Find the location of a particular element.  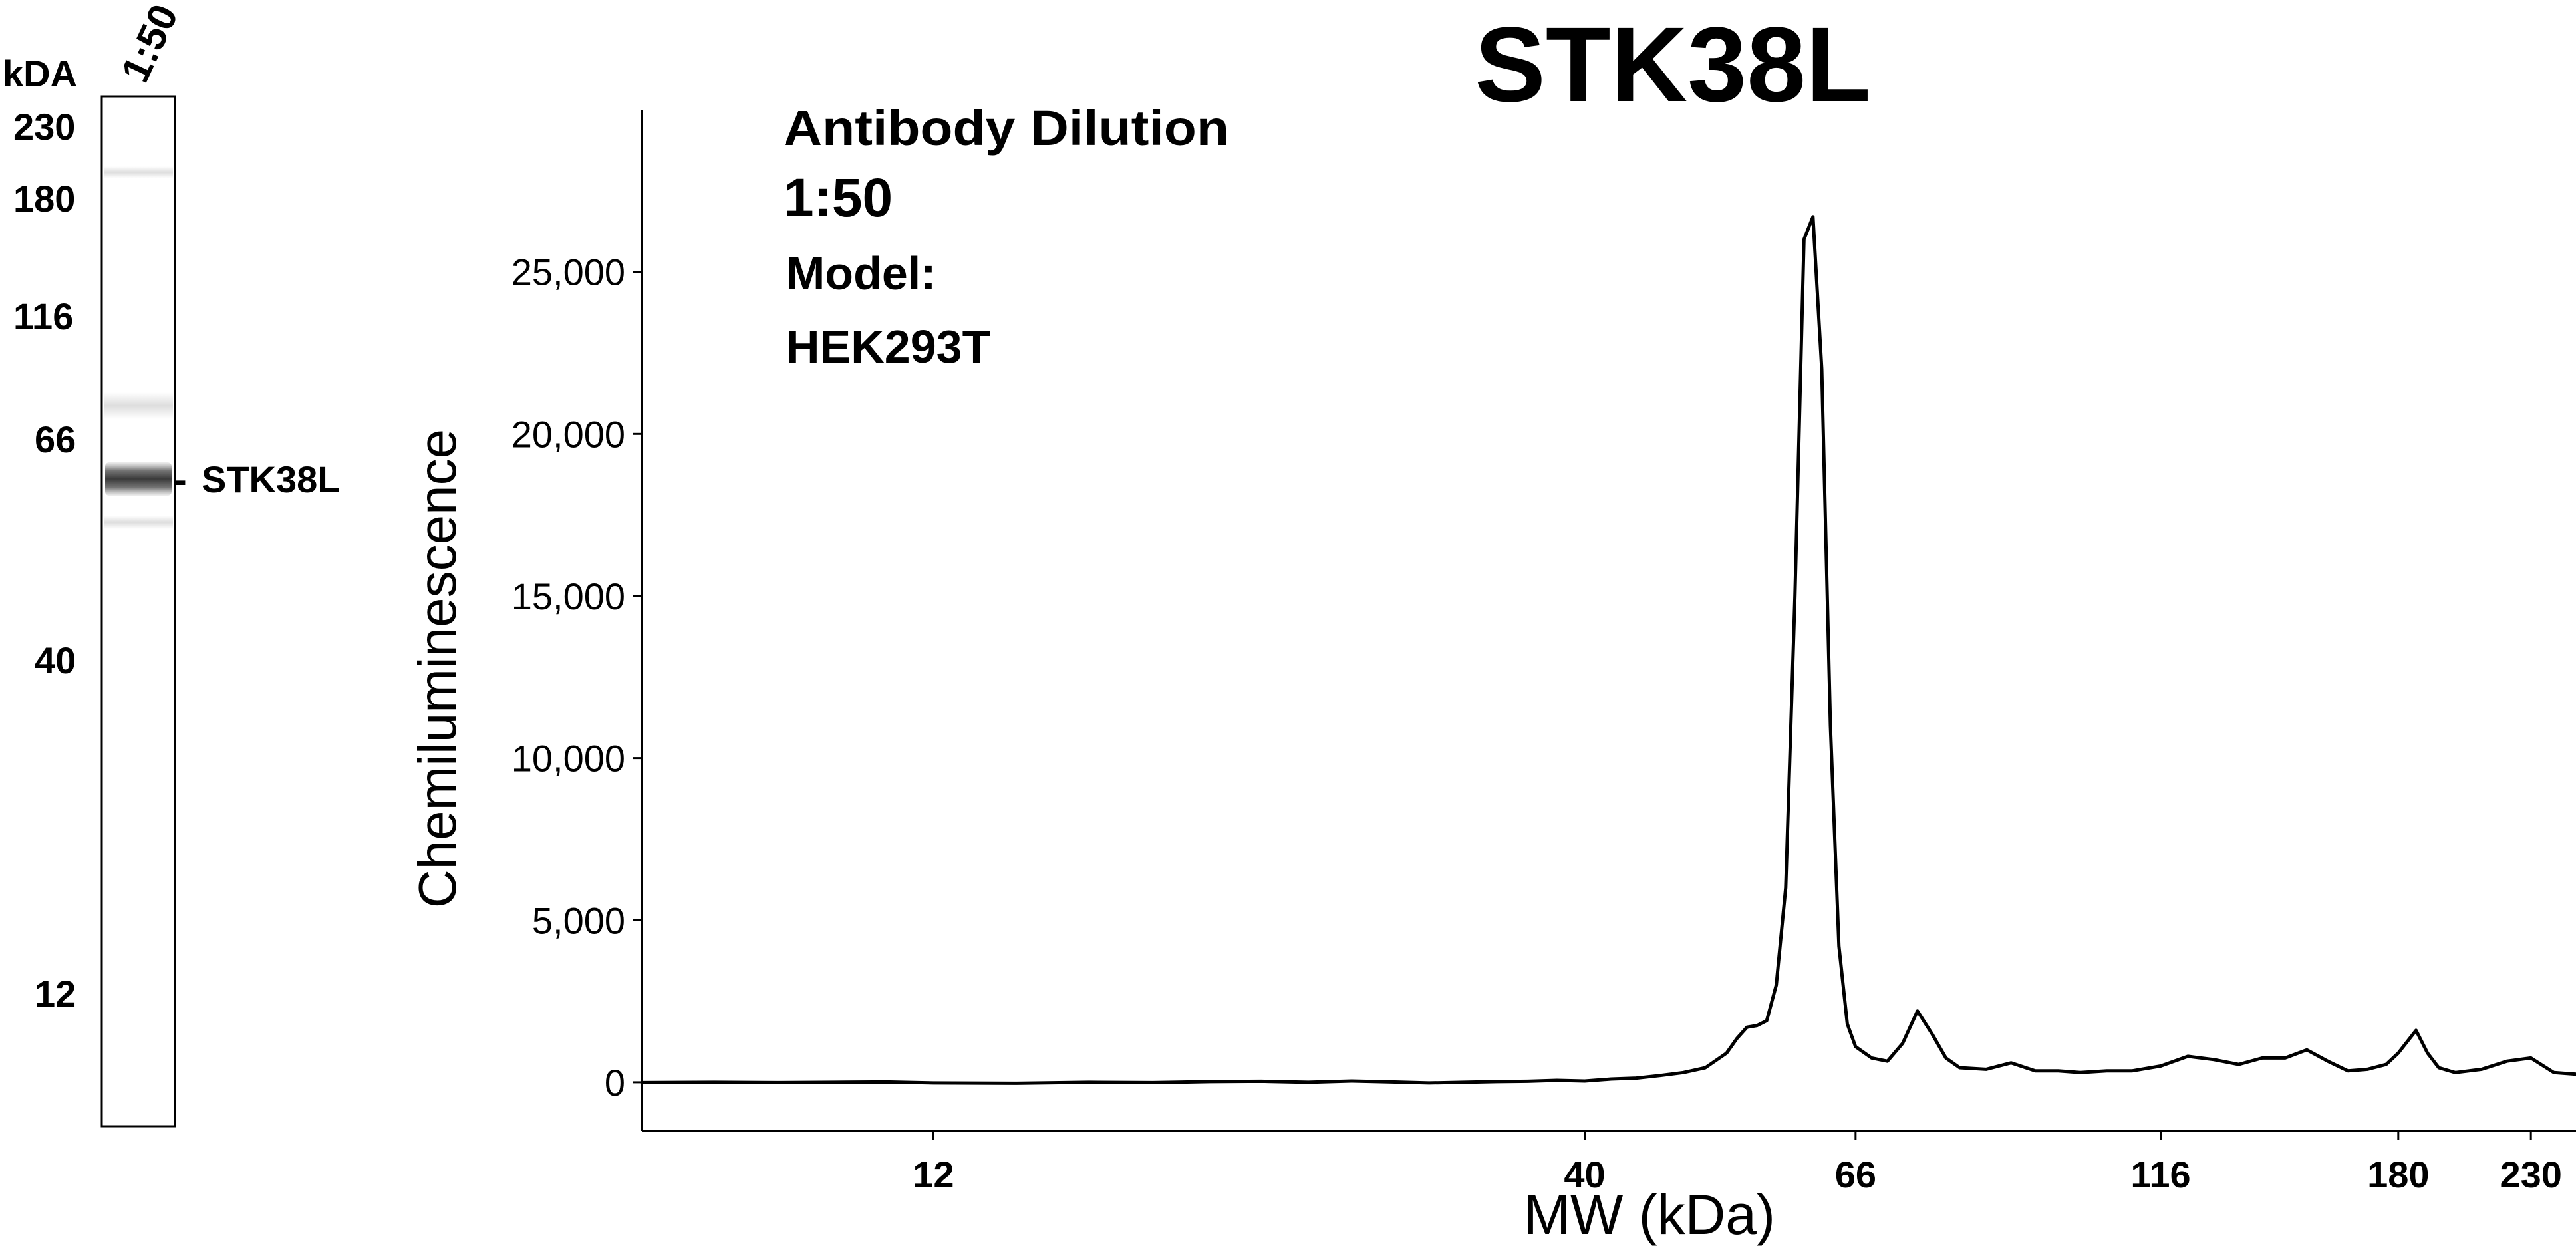

marker-label-40: 40 is located at coordinates (56, 660).